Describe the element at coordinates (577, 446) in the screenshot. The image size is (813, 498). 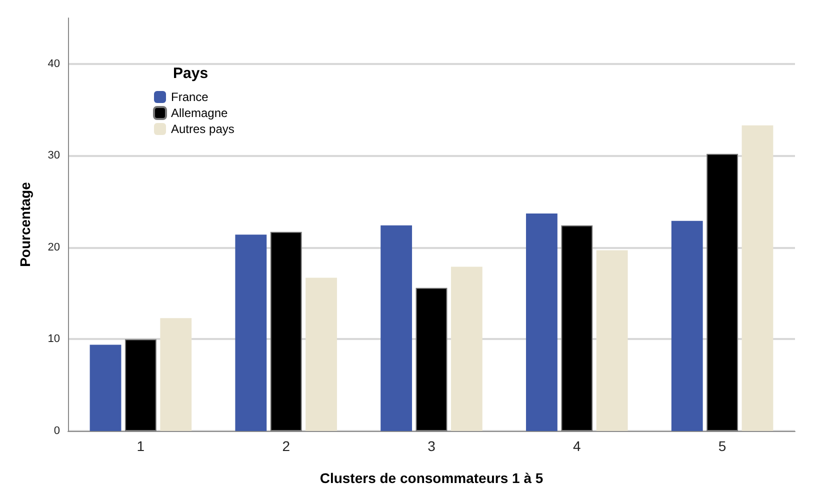
I see `x-tick-label: 4` at that location.